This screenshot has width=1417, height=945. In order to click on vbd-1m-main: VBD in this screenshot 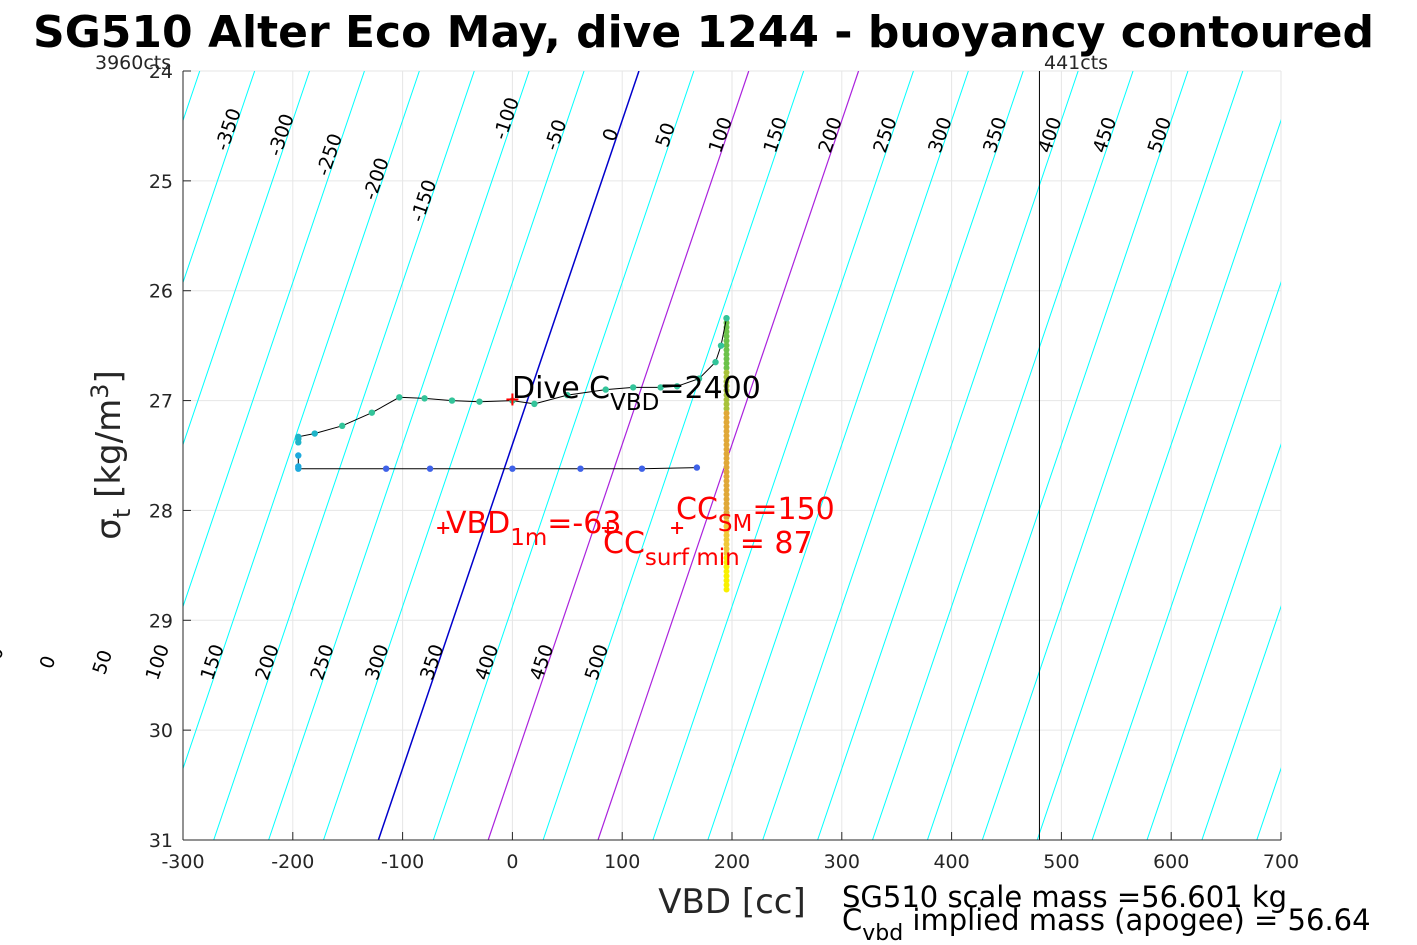, I will do `click(478, 523)`.